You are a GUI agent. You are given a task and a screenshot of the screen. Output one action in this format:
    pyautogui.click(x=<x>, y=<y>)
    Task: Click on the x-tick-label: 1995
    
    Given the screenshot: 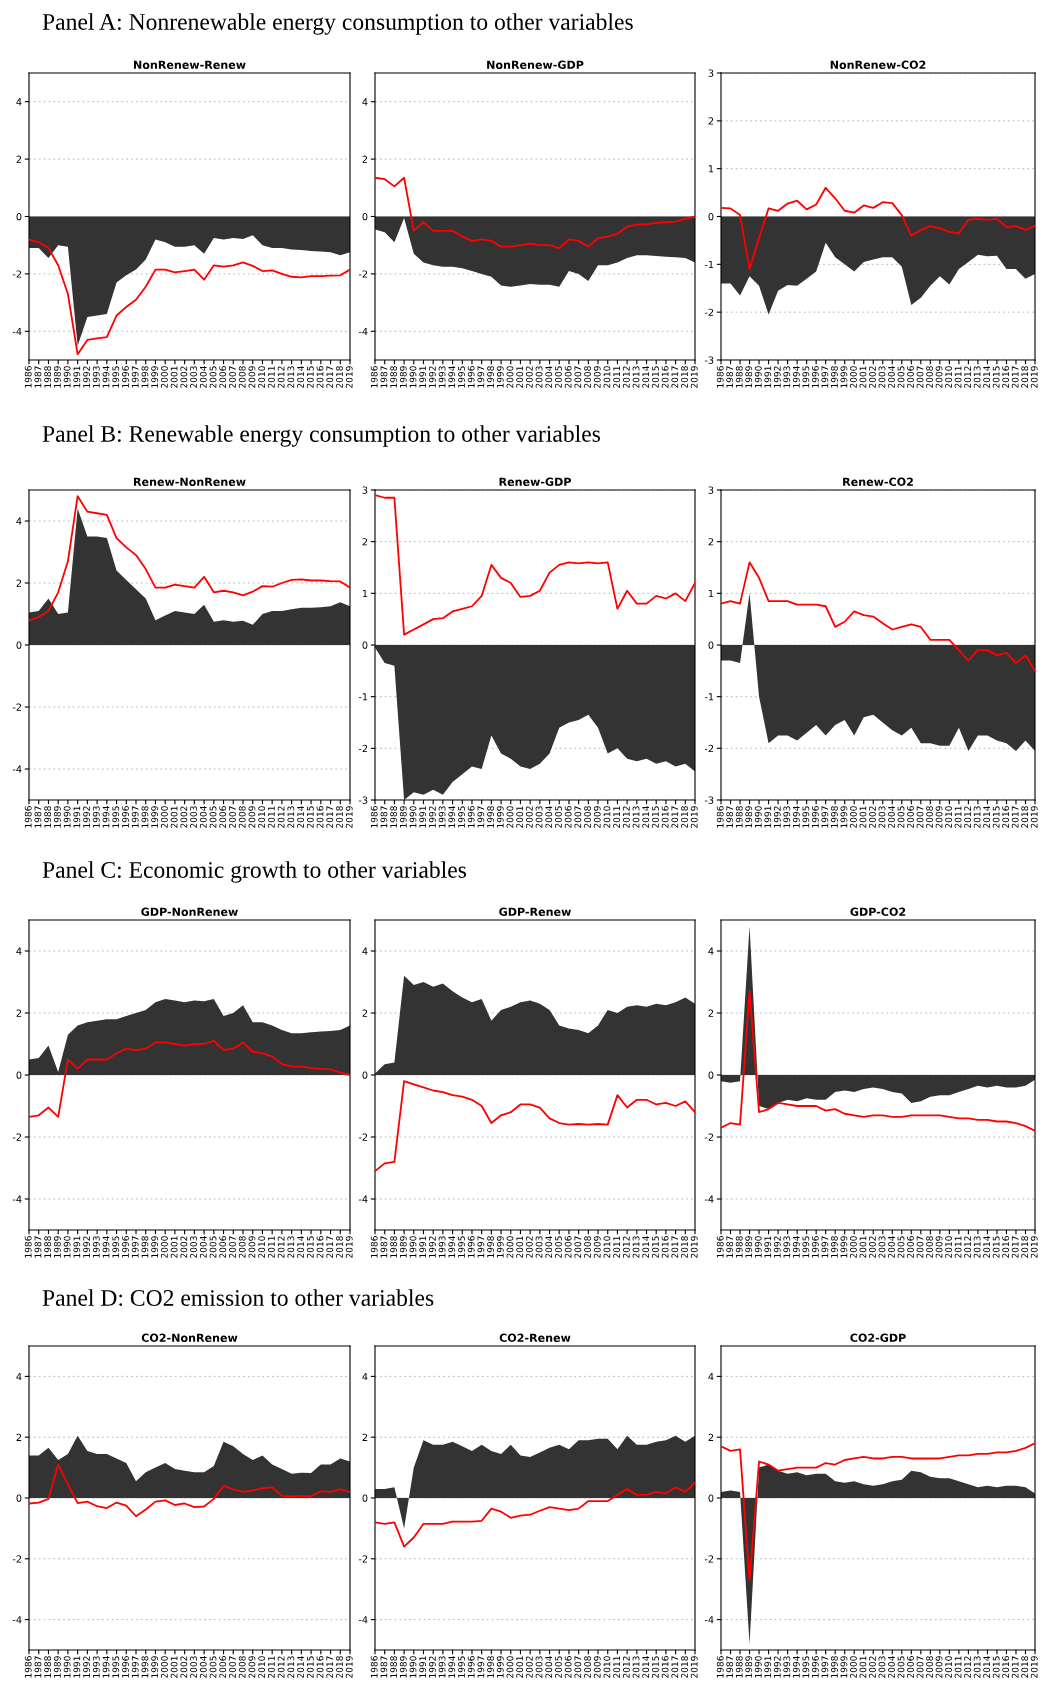 What is the action you would take?
    pyautogui.click(x=461, y=1247)
    